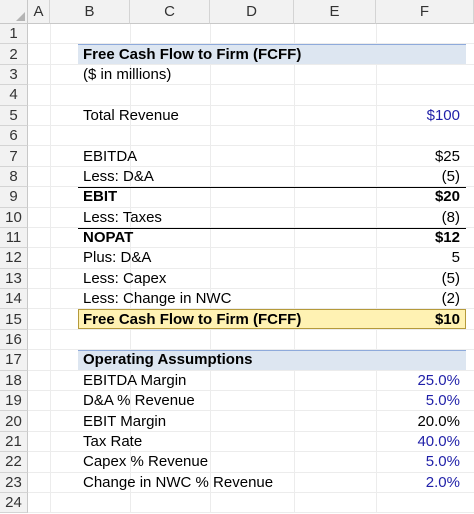 This screenshot has width=474, height=514. Describe the element at coordinates (14, 279) in the screenshot. I see `row-header: 13` at that location.